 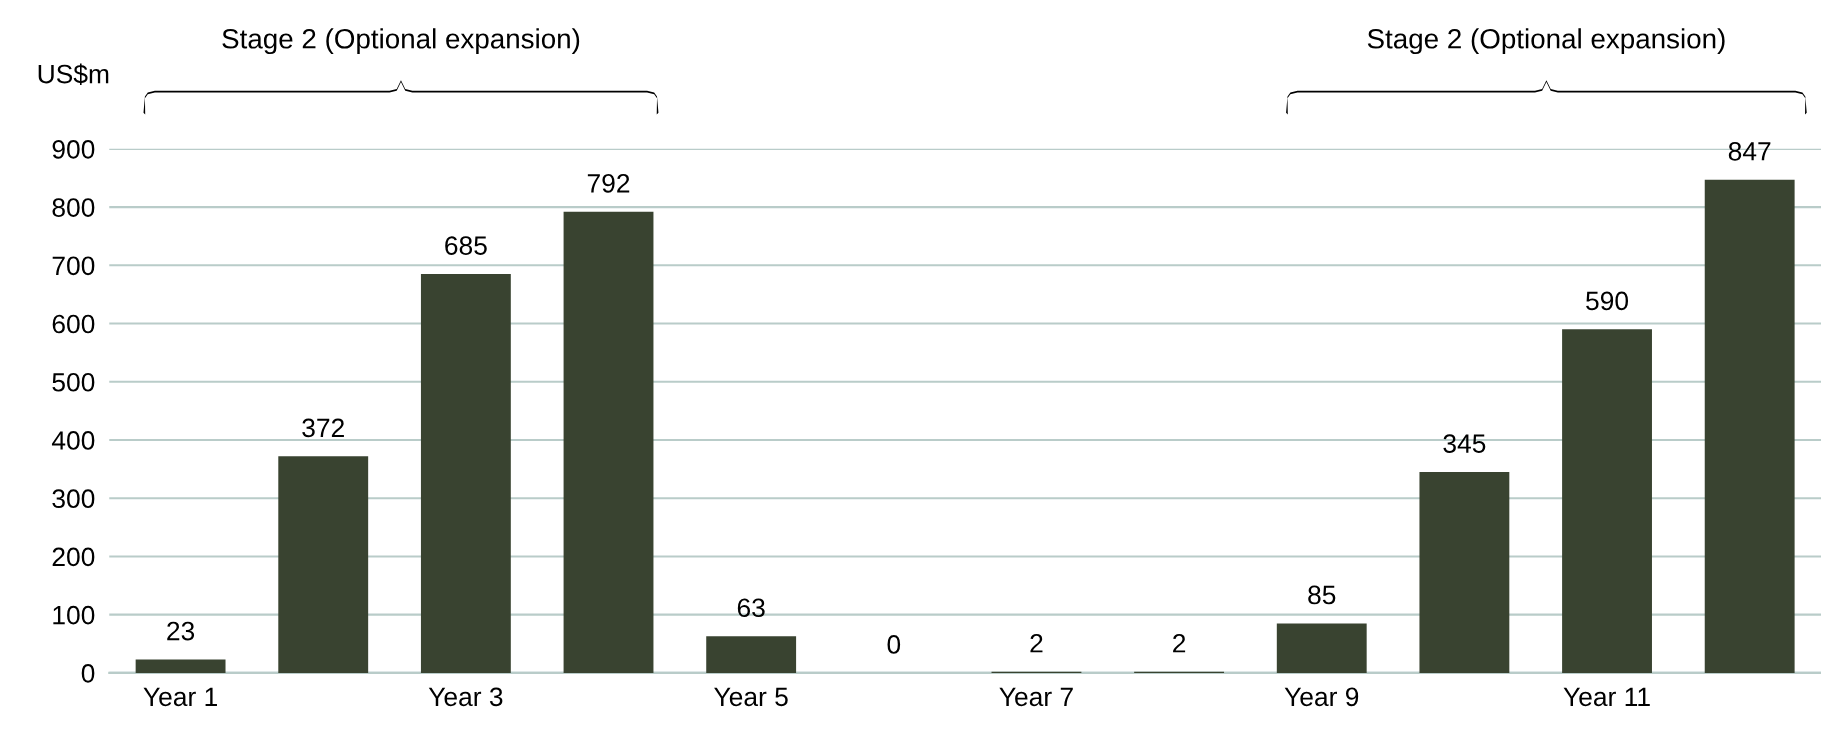 What do you see at coordinates (73, 440) in the screenshot?
I see `y-tick-label: 400` at bounding box center [73, 440].